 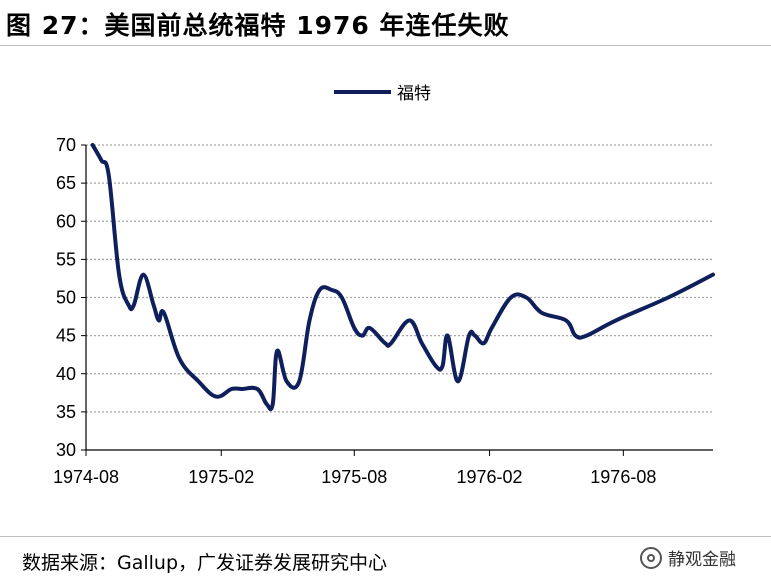 I want to click on y-tick-labels: 30 35 40 45 50 55 60 65 70, so click(x=66, y=297).